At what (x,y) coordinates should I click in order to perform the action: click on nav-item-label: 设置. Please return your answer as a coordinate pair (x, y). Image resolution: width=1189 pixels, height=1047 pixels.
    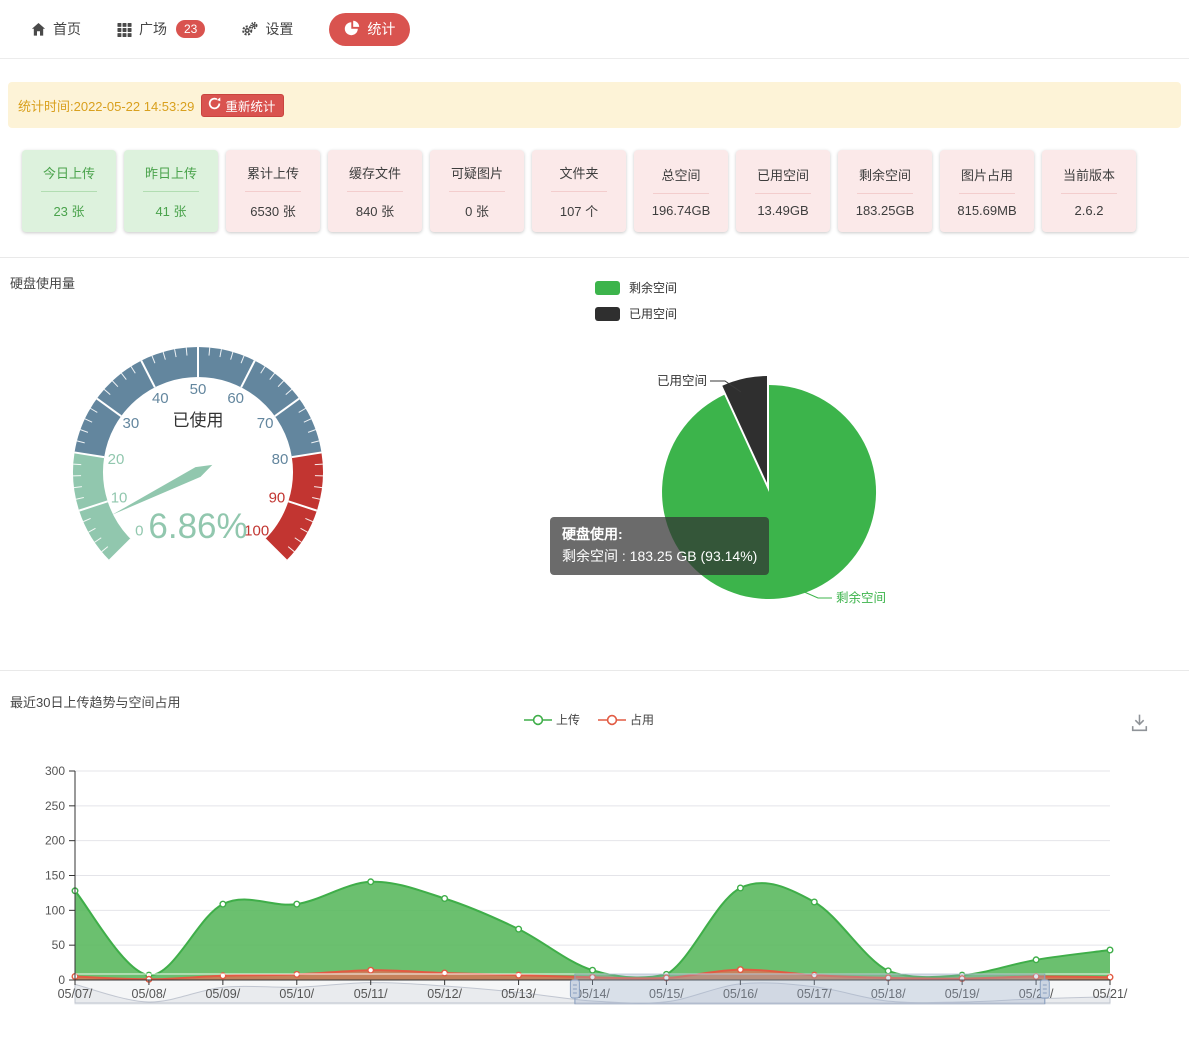
    Looking at the image, I should click on (279, 29).